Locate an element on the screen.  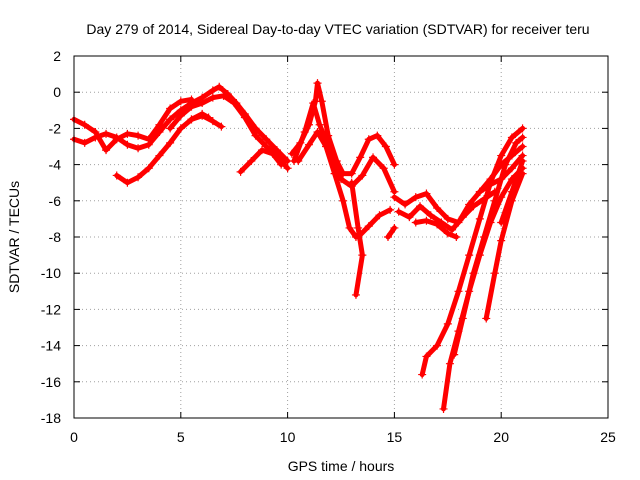
x-tick-label: 15 is located at coordinates (395, 437).